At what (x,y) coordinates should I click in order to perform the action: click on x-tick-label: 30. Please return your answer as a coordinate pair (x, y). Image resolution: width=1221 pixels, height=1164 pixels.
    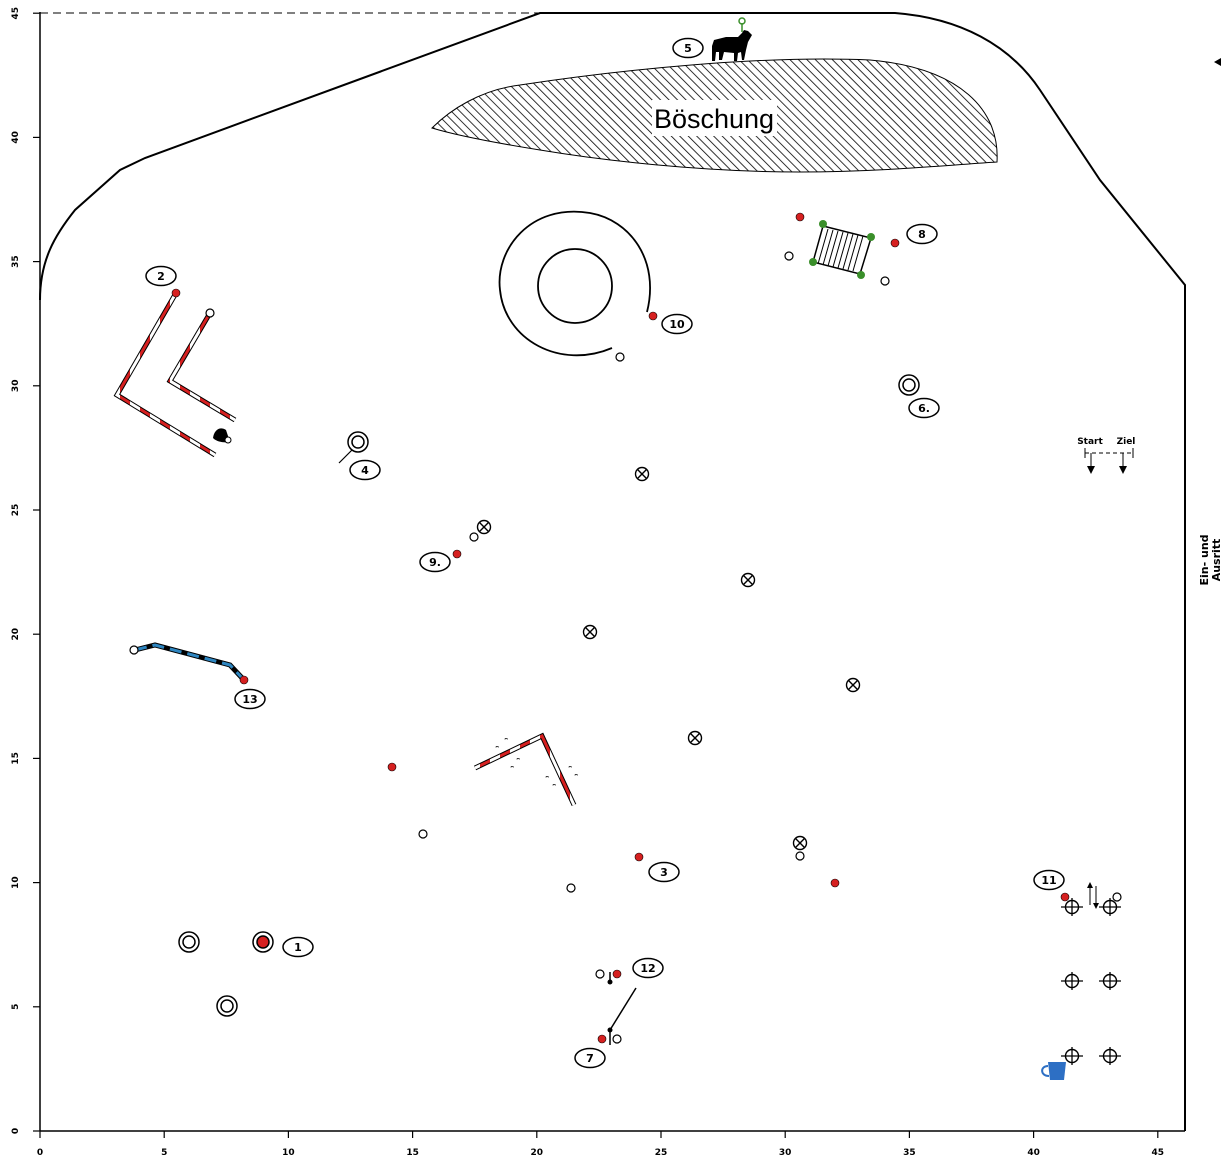
    Looking at the image, I should click on (785, 1153).